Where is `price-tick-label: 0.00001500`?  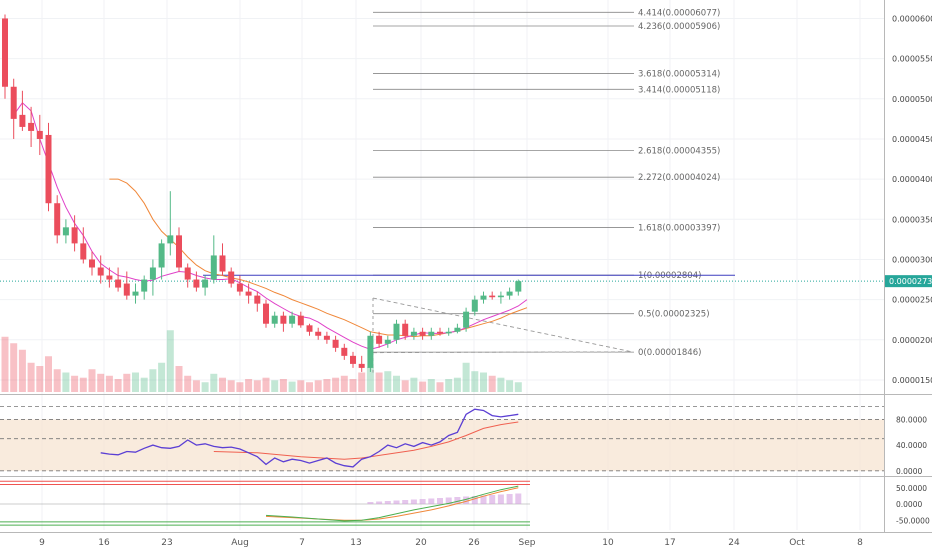
price-tick-label: 0.00001500 is located at coordinates (912, 380).